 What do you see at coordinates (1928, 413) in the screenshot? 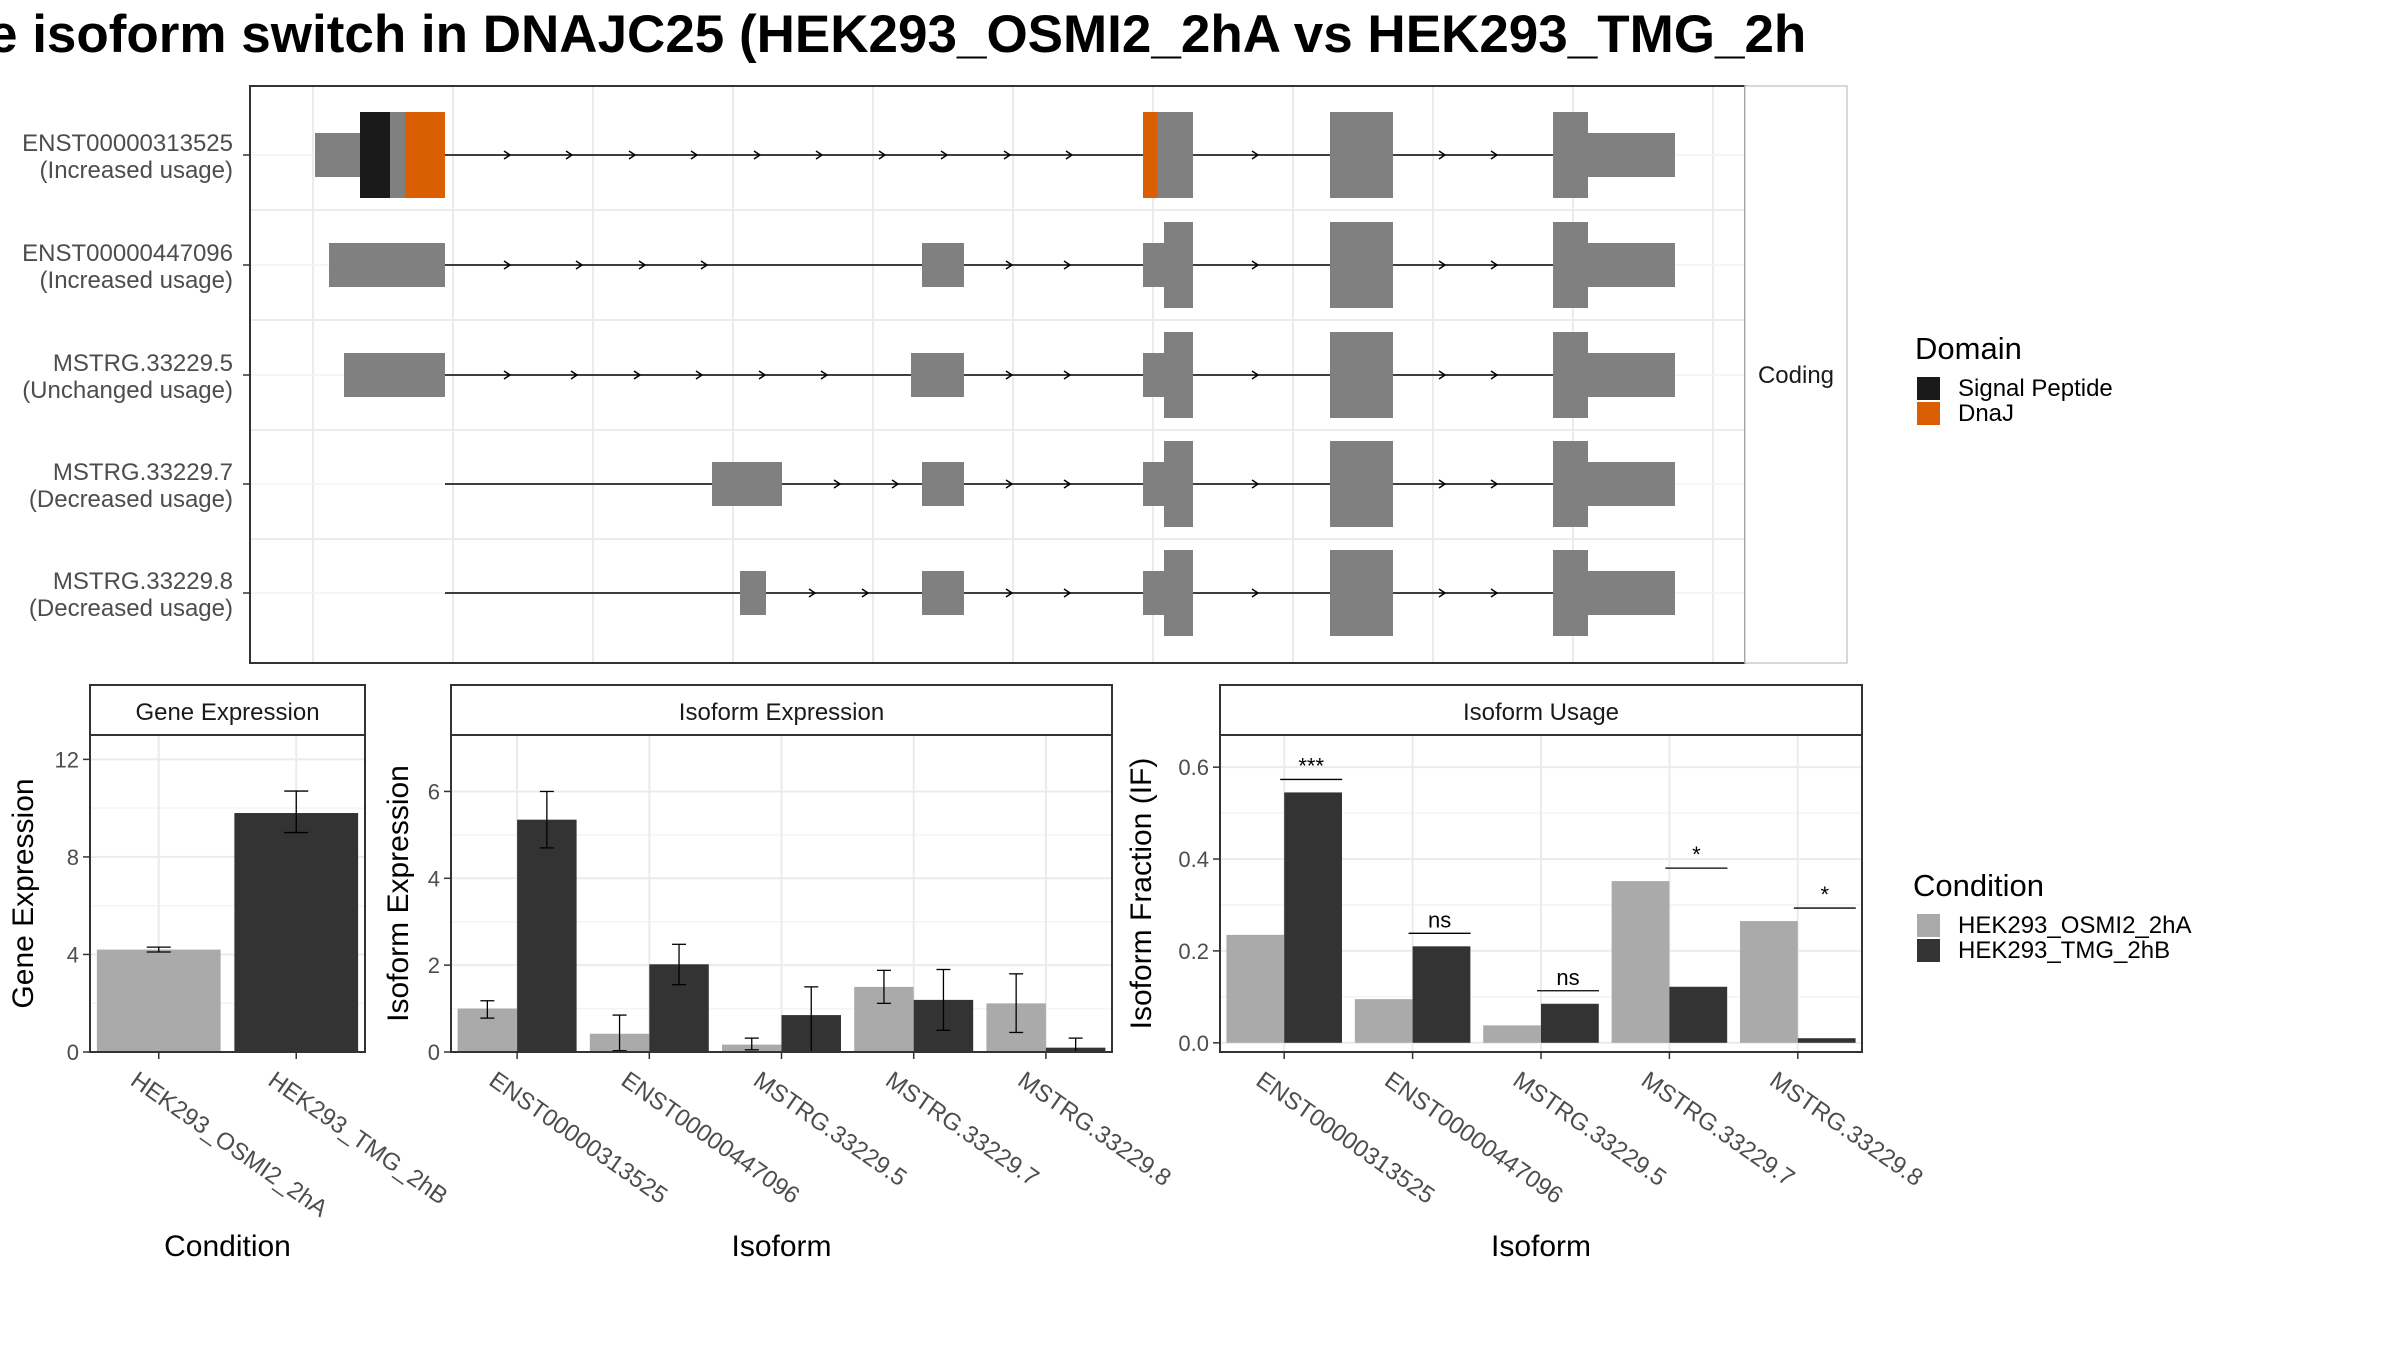
I see `domain-legend-key` at bounding box center [1928, 413].